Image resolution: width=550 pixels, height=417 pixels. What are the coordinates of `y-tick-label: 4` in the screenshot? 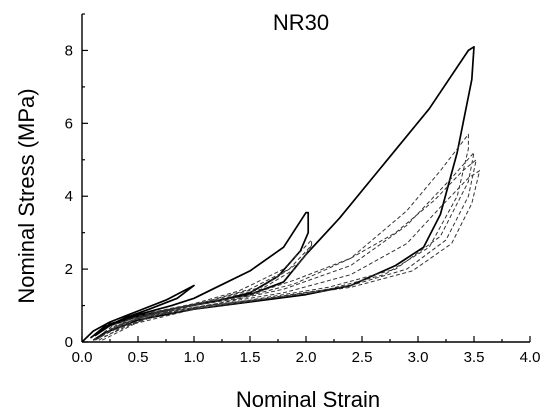 It's located at (69, 196).